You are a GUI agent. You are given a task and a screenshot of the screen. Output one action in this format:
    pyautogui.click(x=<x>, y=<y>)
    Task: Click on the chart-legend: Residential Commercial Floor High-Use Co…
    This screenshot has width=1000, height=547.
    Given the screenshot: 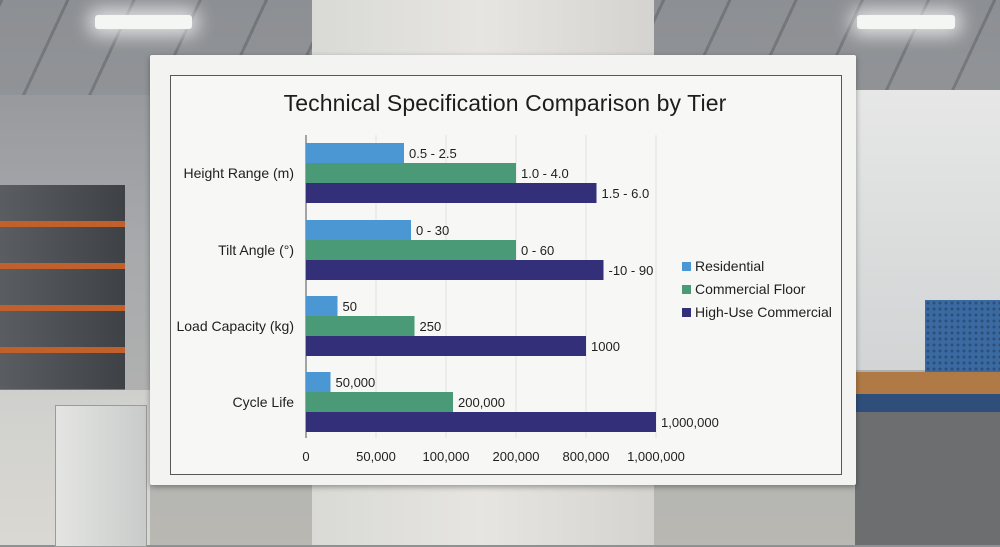 What is the action you would take?
    pyautogui.click(x=757, y=289)
    